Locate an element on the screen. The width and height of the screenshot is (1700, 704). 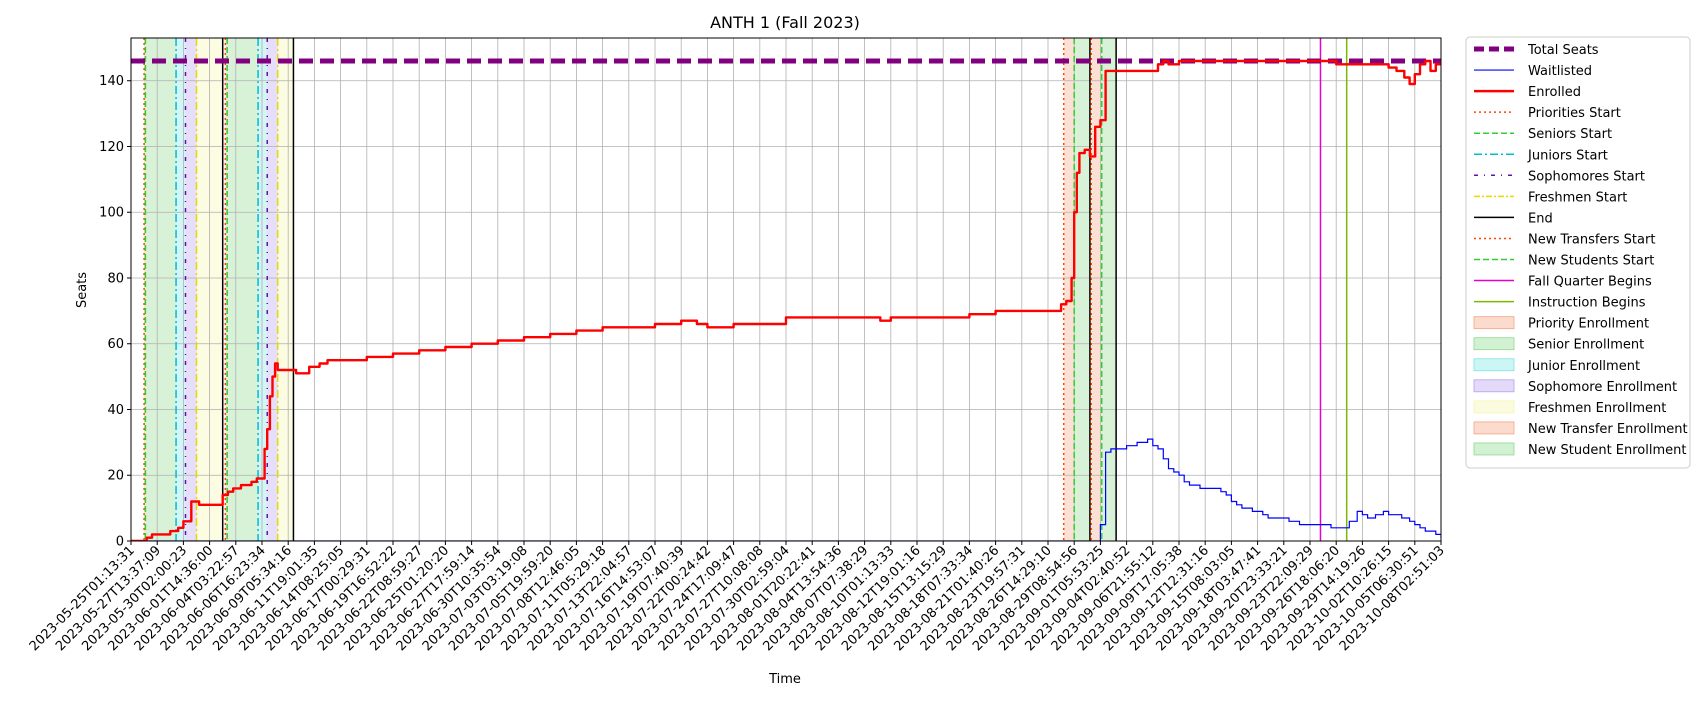
legend-label: Freshmen Enrollment is located at coordinates (1597, 408).